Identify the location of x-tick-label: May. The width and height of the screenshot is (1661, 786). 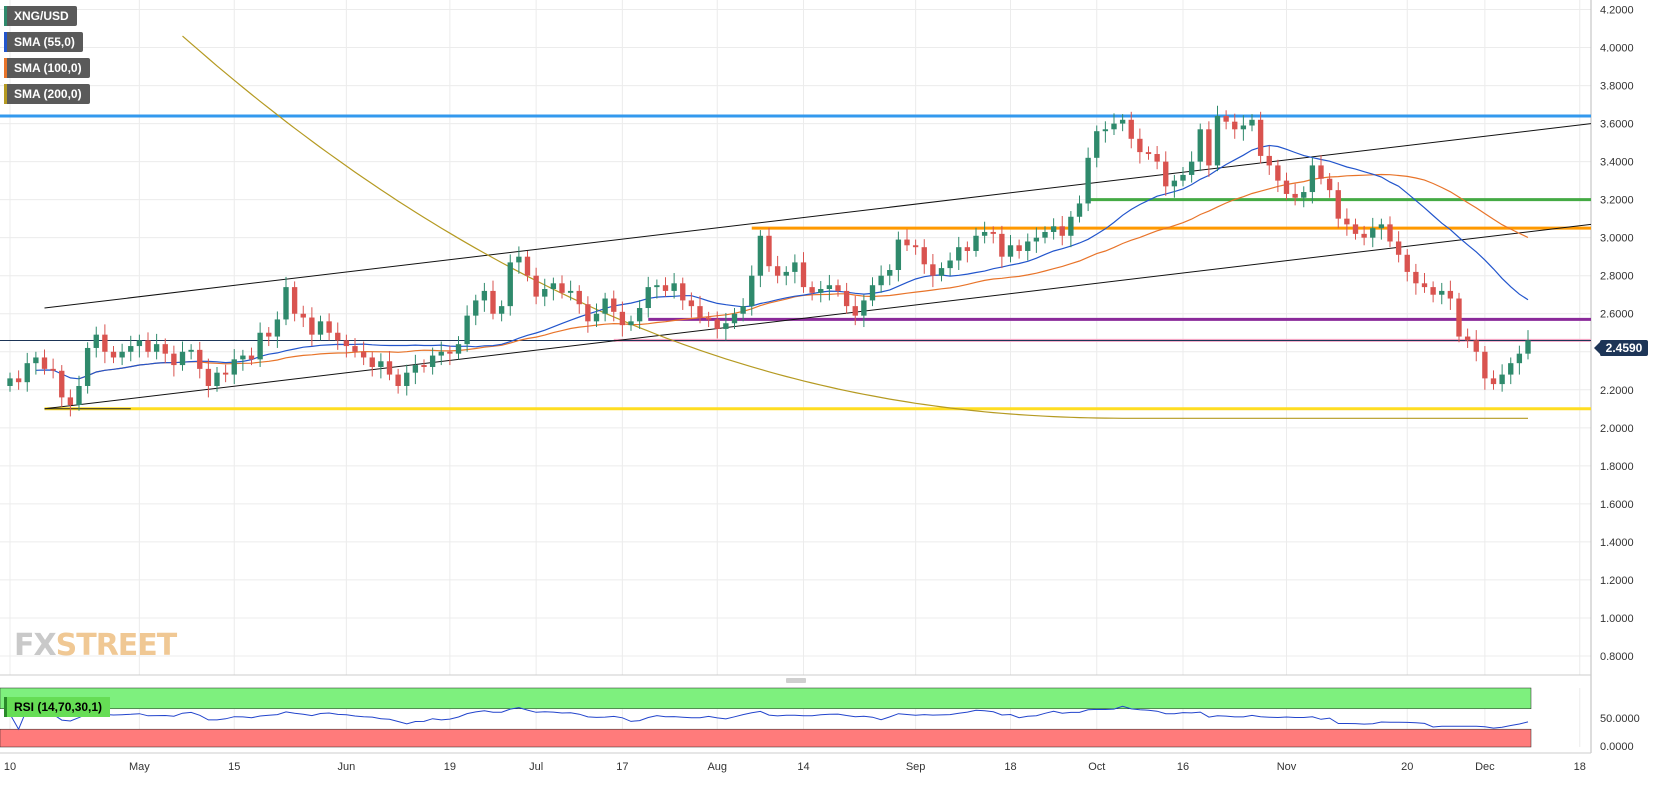
(139, 767).